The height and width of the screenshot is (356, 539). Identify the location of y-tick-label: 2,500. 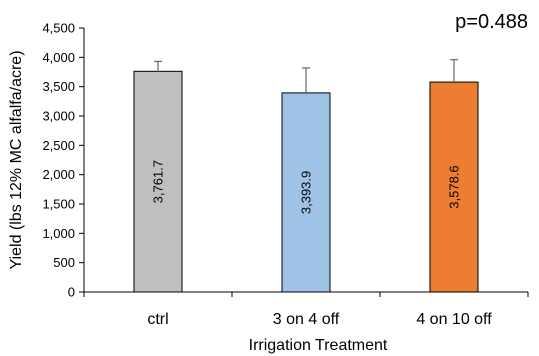
(58, 145).